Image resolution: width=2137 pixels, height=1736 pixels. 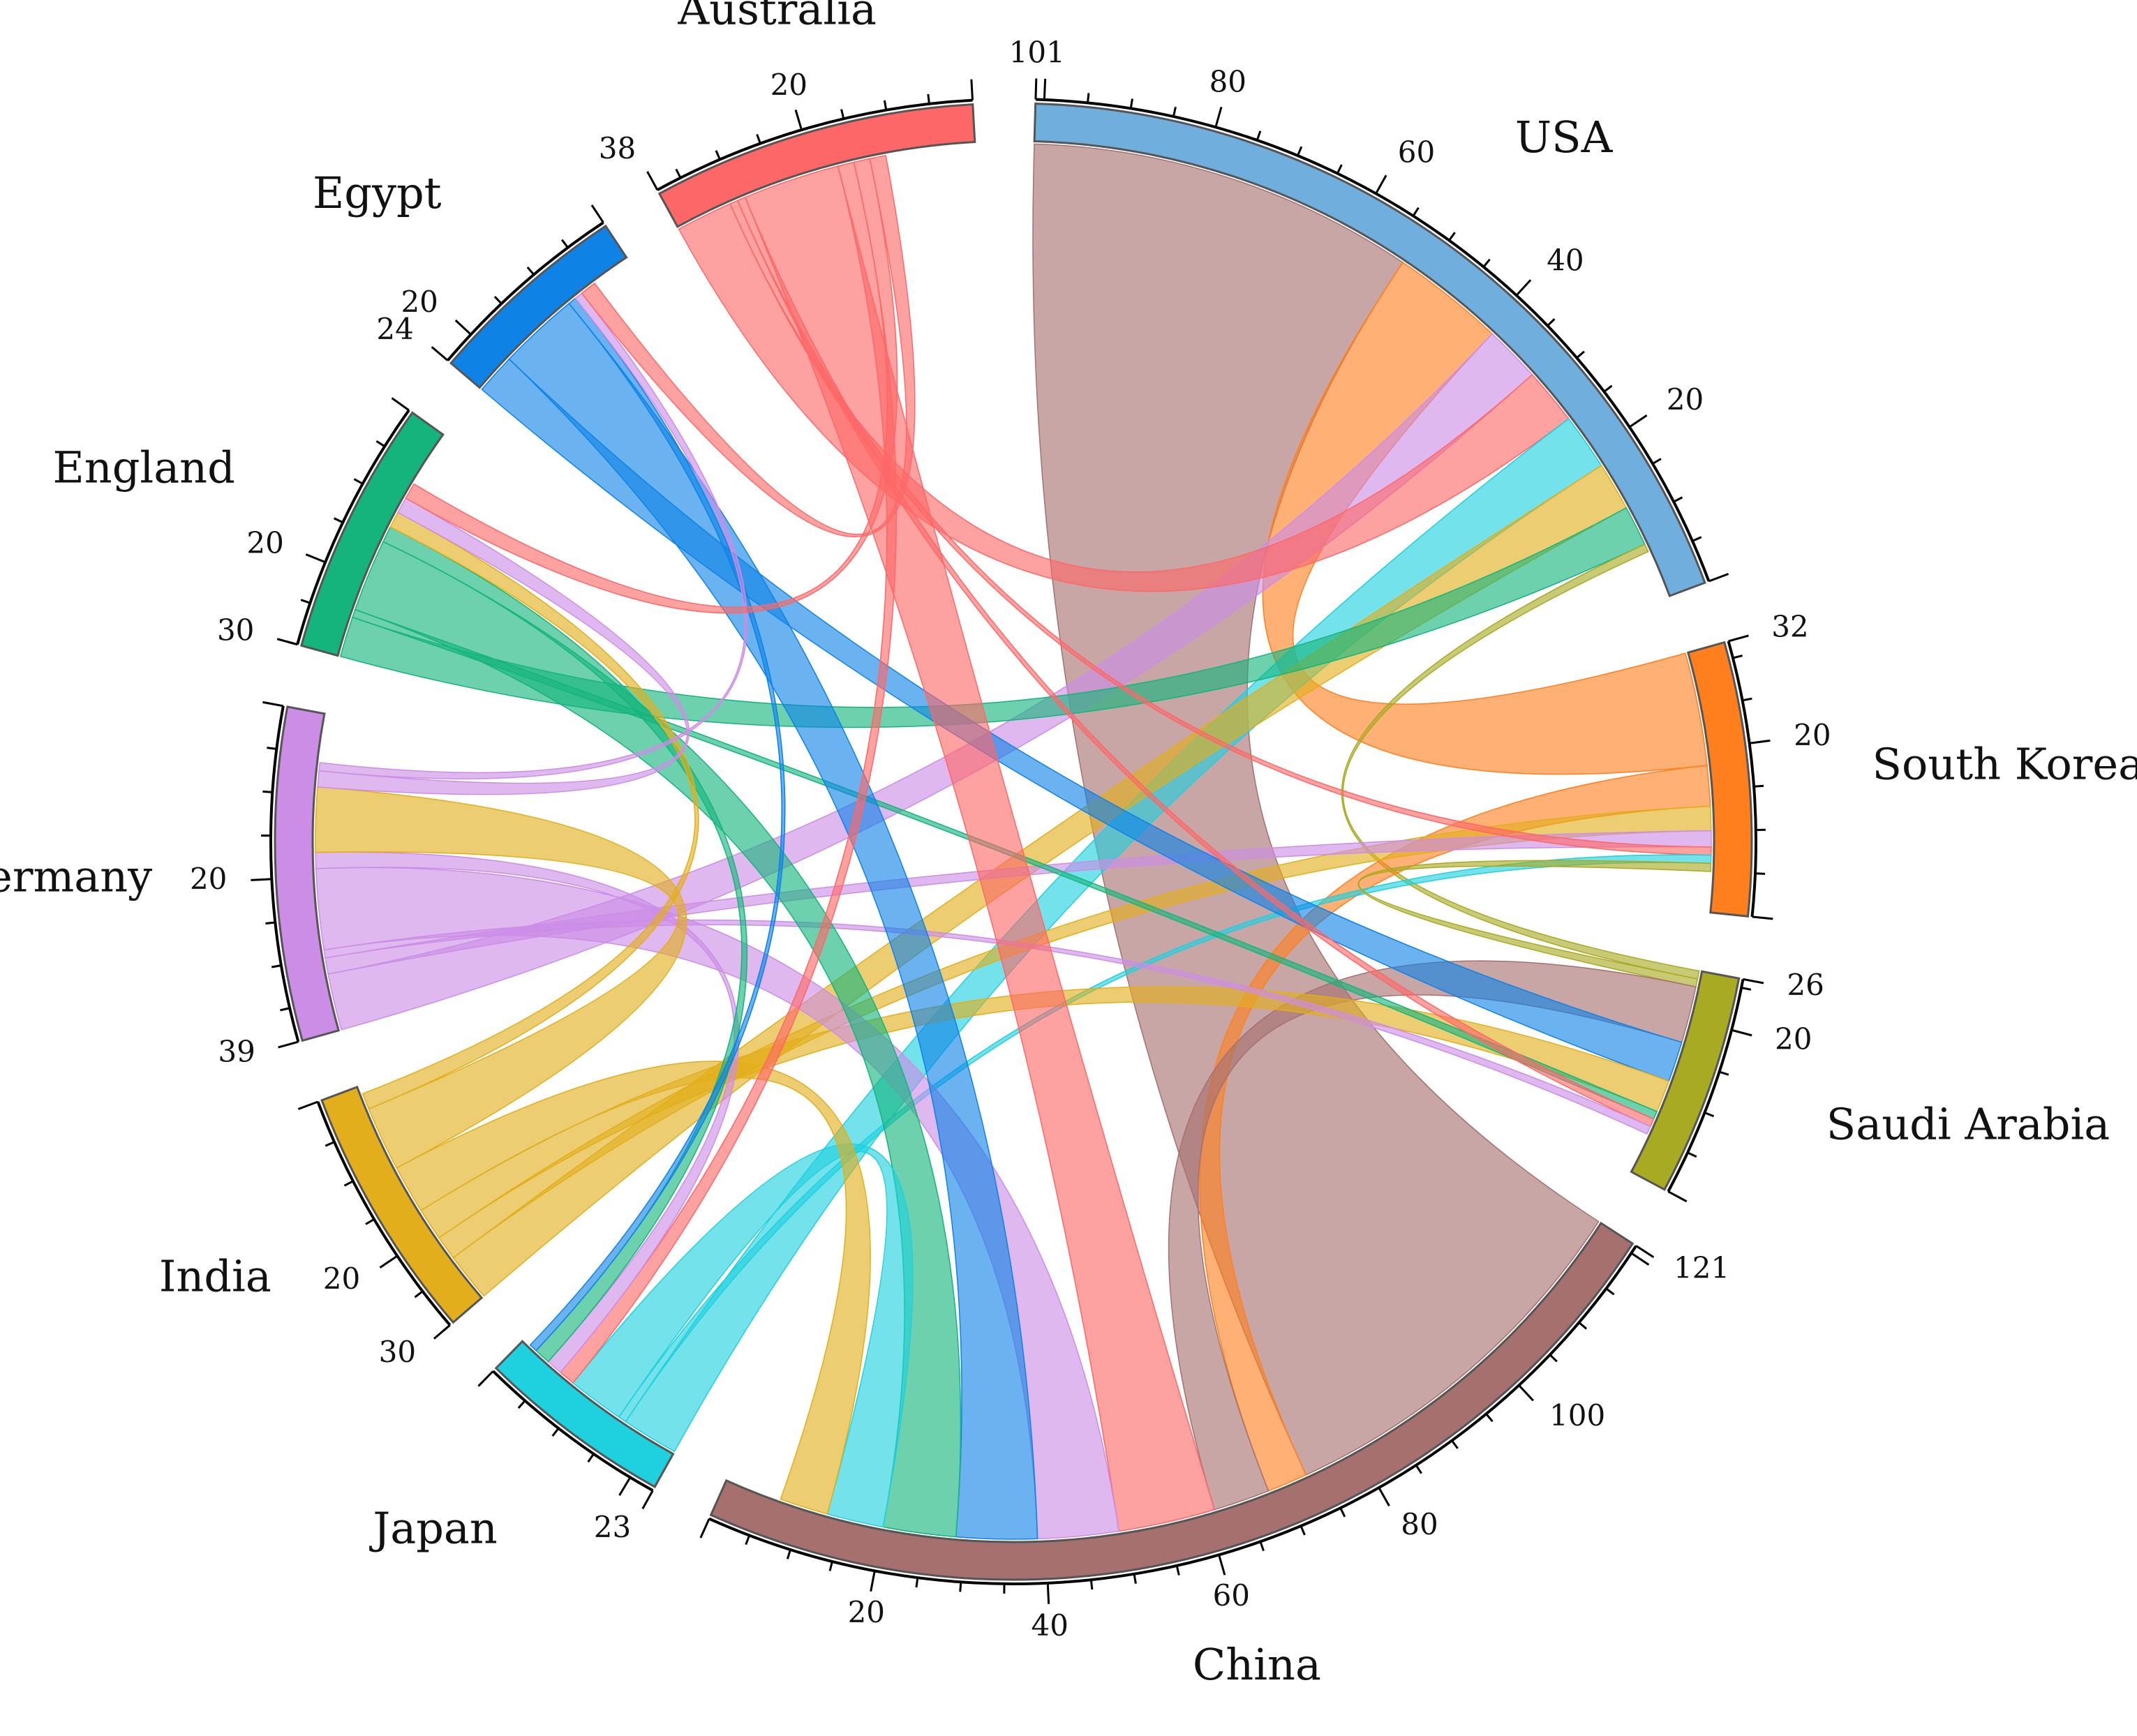 I want to click on node-arc-south-korea, so click(x=1719, y=779).